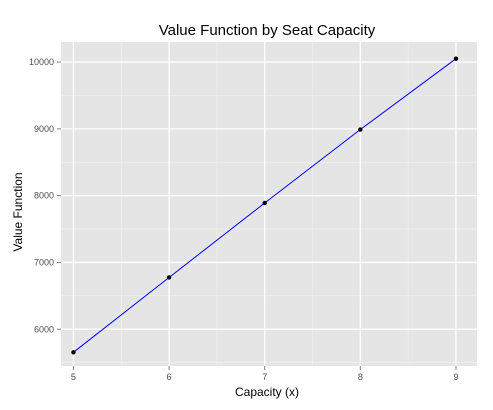 This screenshot has height=410, width=493. Describe the element at coordinates (44, 329) in the screenshot. I see `y-tick-label: 6000` at that location.